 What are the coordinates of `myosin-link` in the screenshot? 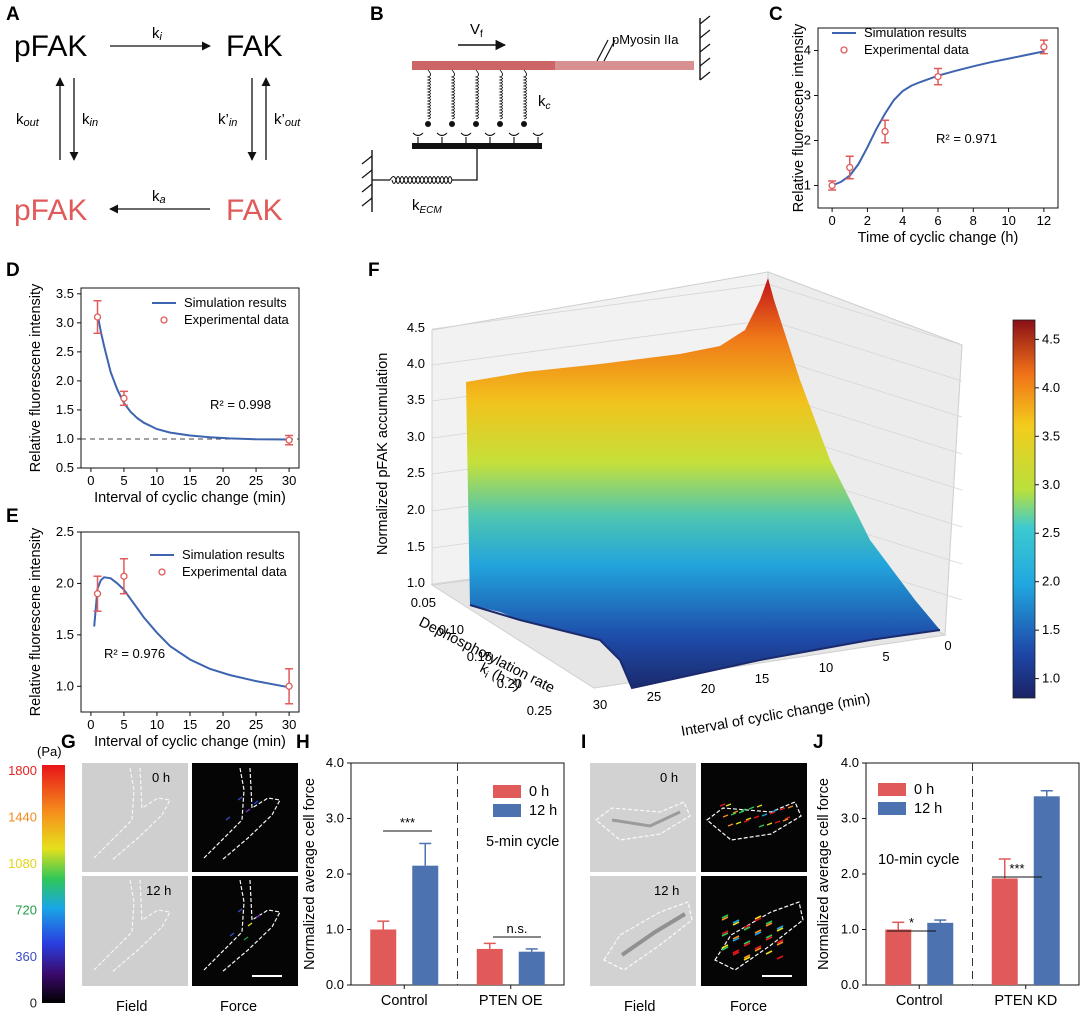 It's located at (606, 50).